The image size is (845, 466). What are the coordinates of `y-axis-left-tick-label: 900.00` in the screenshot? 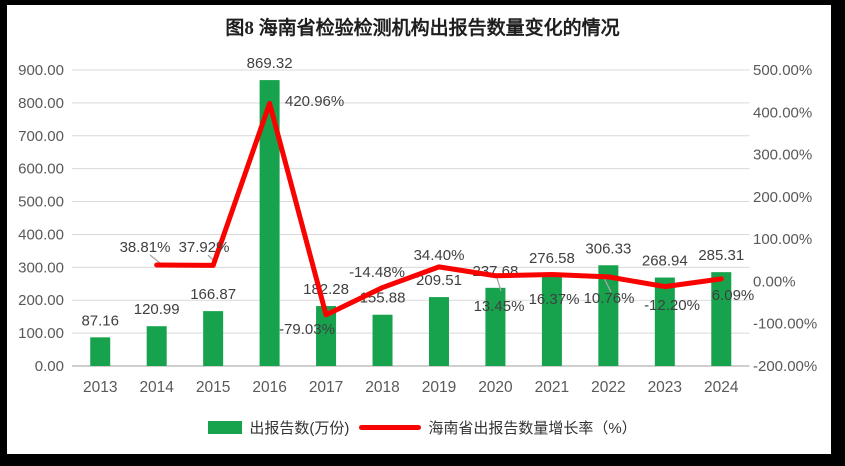 It's located at (41, 70).